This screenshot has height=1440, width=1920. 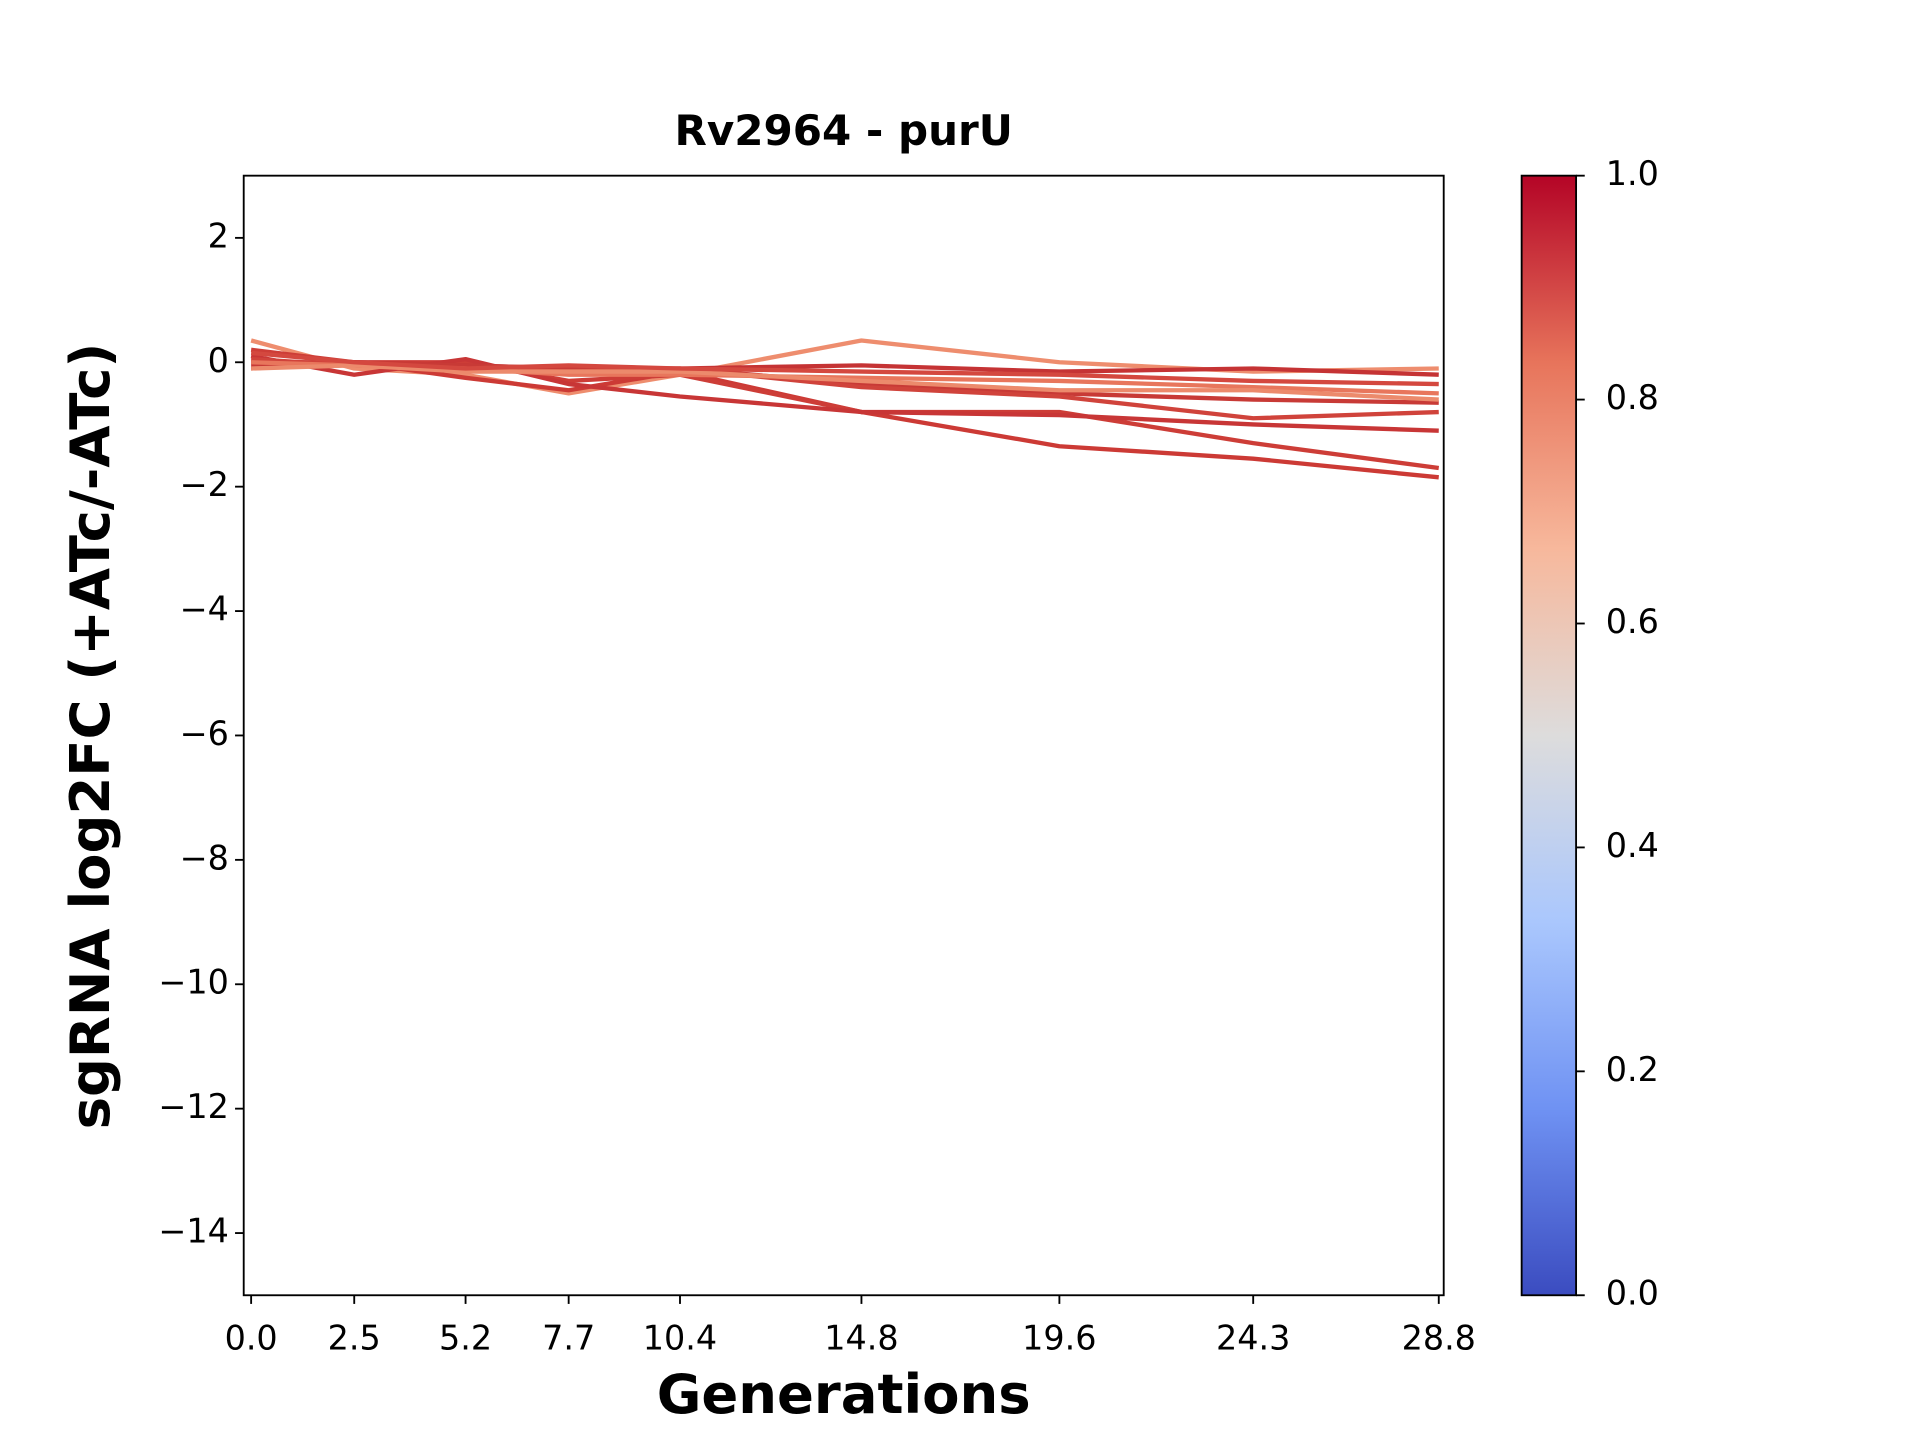 What do you see at coordinates (1059, 1337) in the screenshot?
I see `x-tick-label: 19.6` at bounding box center [1059, 1337].